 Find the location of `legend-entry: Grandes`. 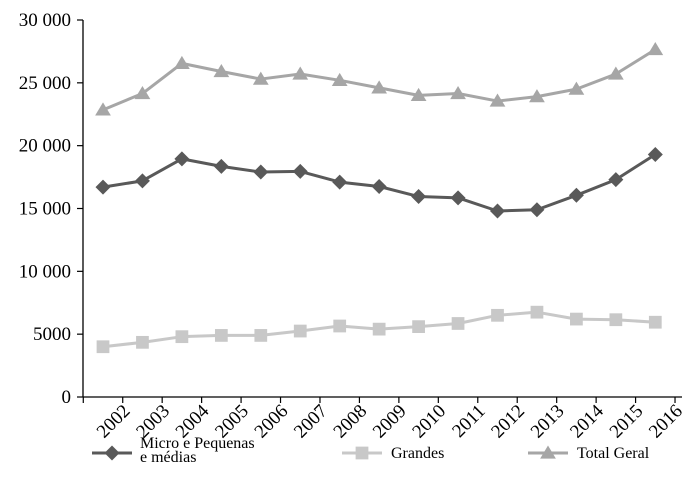

legend-entry: Grandes is located at coordinates (393, 453).